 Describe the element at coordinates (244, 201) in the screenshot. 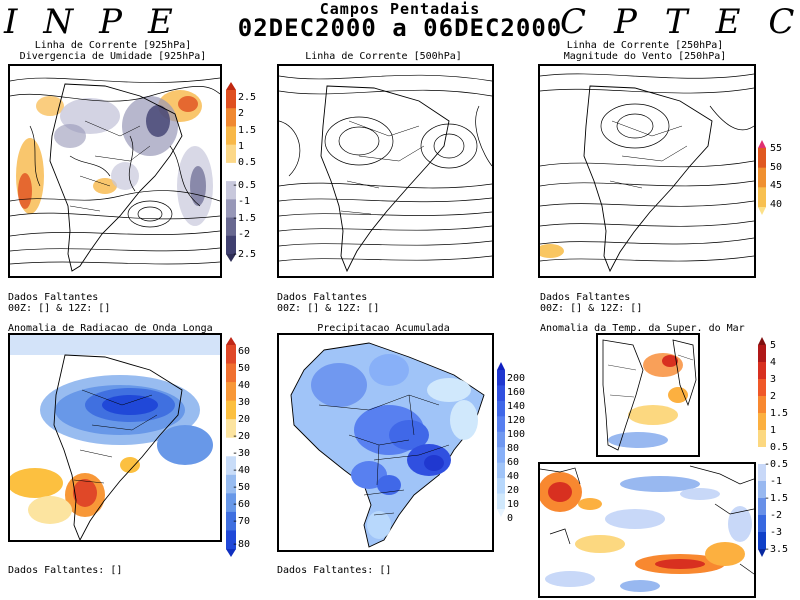

I see `panel1-colorbar-label: -1` at that location.